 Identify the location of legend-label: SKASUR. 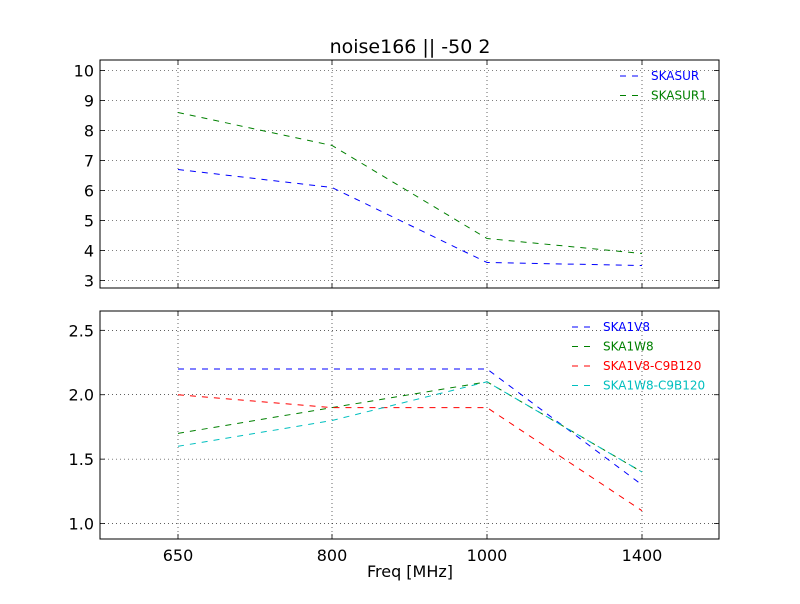
(675, 76).